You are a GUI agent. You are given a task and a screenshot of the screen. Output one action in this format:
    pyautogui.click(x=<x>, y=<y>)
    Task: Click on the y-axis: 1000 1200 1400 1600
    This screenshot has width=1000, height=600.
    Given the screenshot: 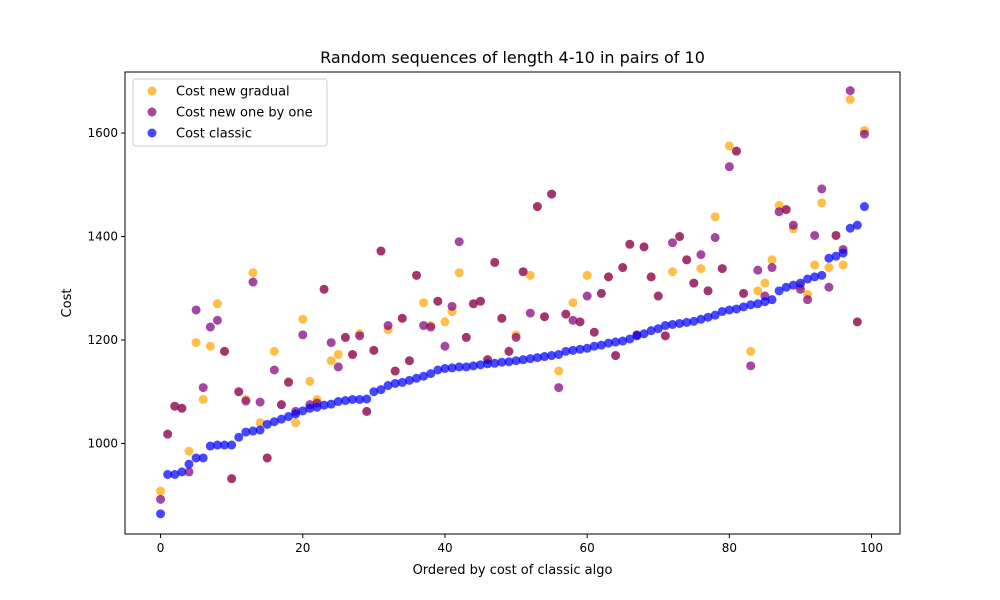 What is the action you would take?
    pyautogui.click(x=106, y=288)
    